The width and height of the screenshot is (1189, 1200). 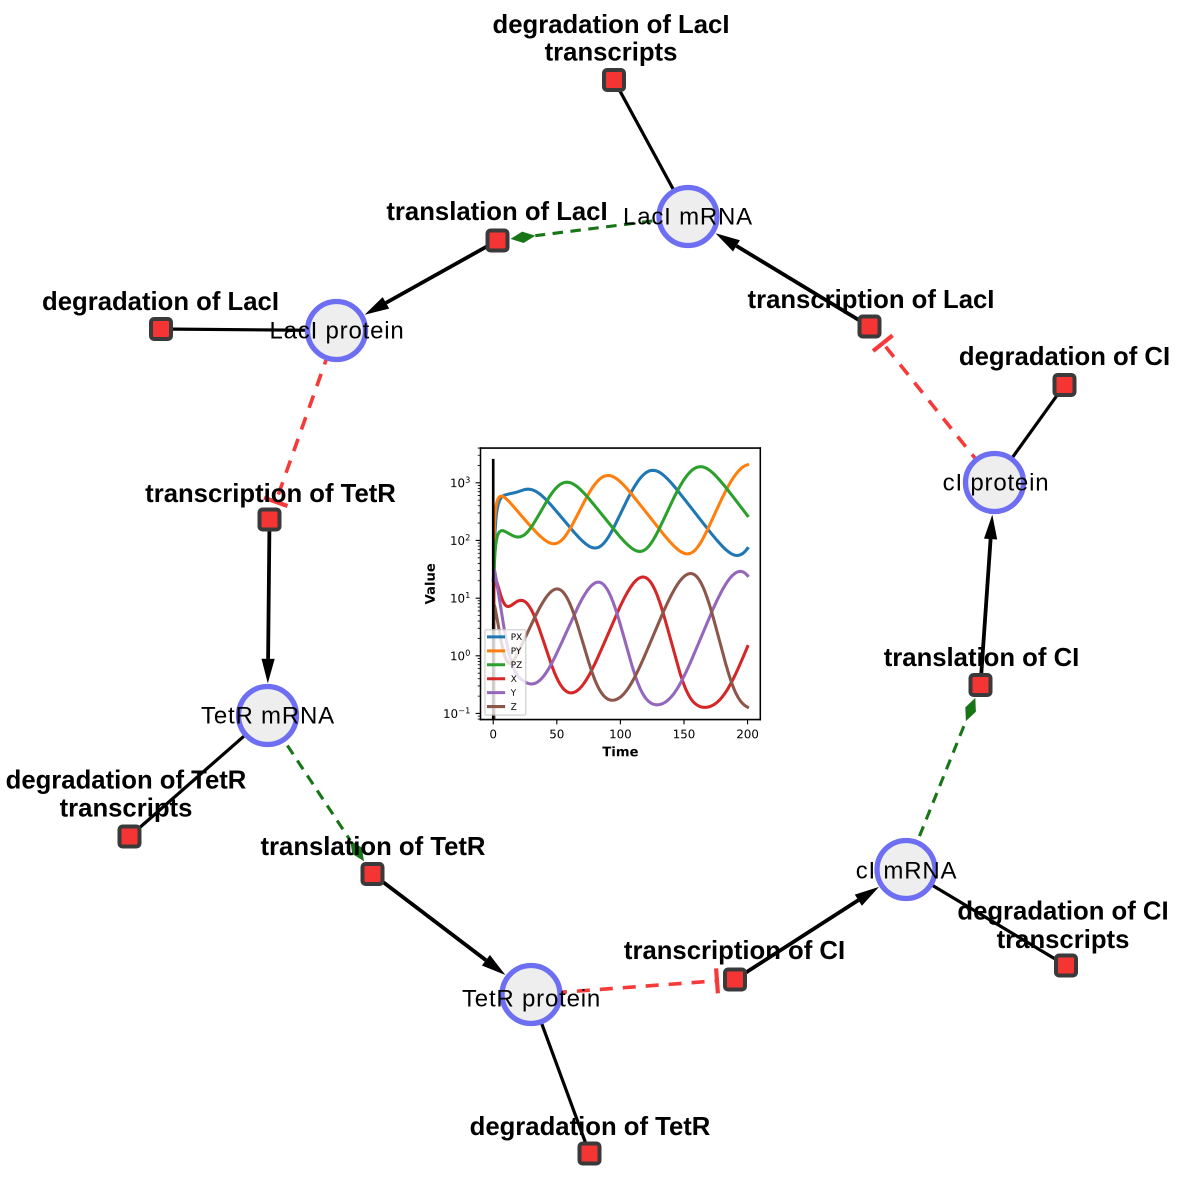 I want to click on svg-text: translation of LacI, so click(x=496, y=212).